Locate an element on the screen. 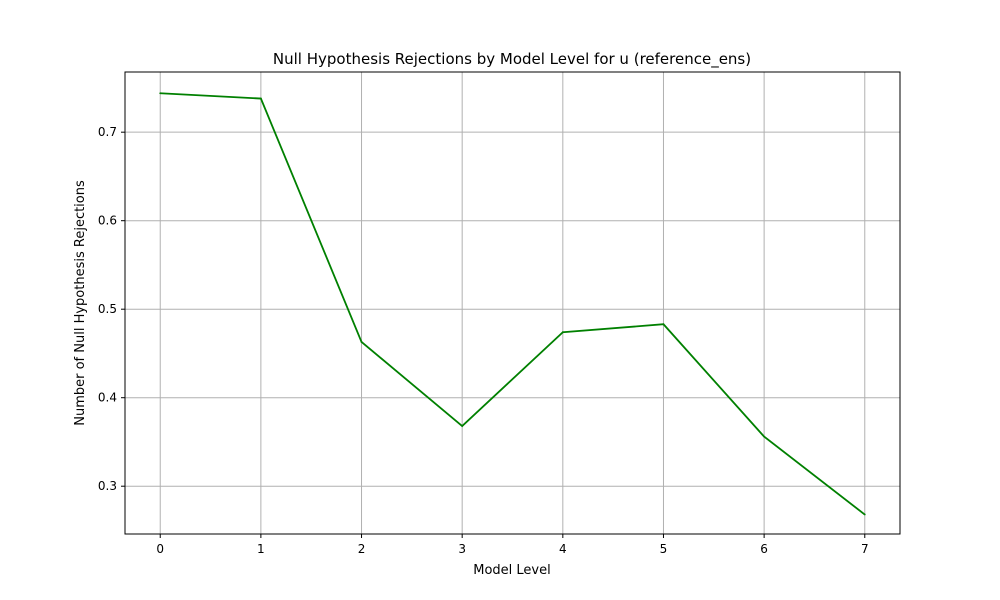  y-tick-label: 0.5 is located at coordinates (107, 309).